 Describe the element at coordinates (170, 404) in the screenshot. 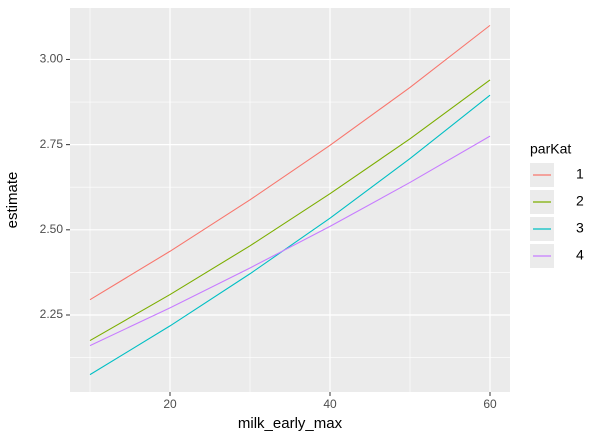

I see `x-tick-label: 20` at that location.